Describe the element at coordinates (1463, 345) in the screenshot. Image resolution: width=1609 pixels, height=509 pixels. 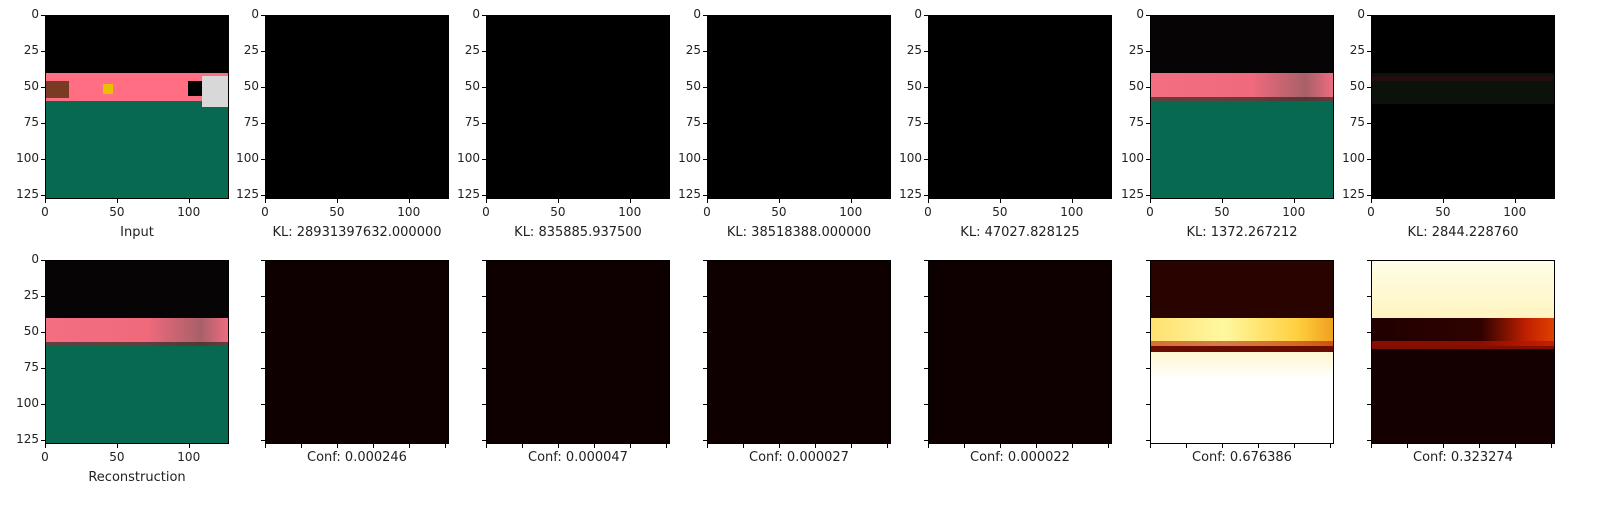
I see `heat-edge-band` at that location.